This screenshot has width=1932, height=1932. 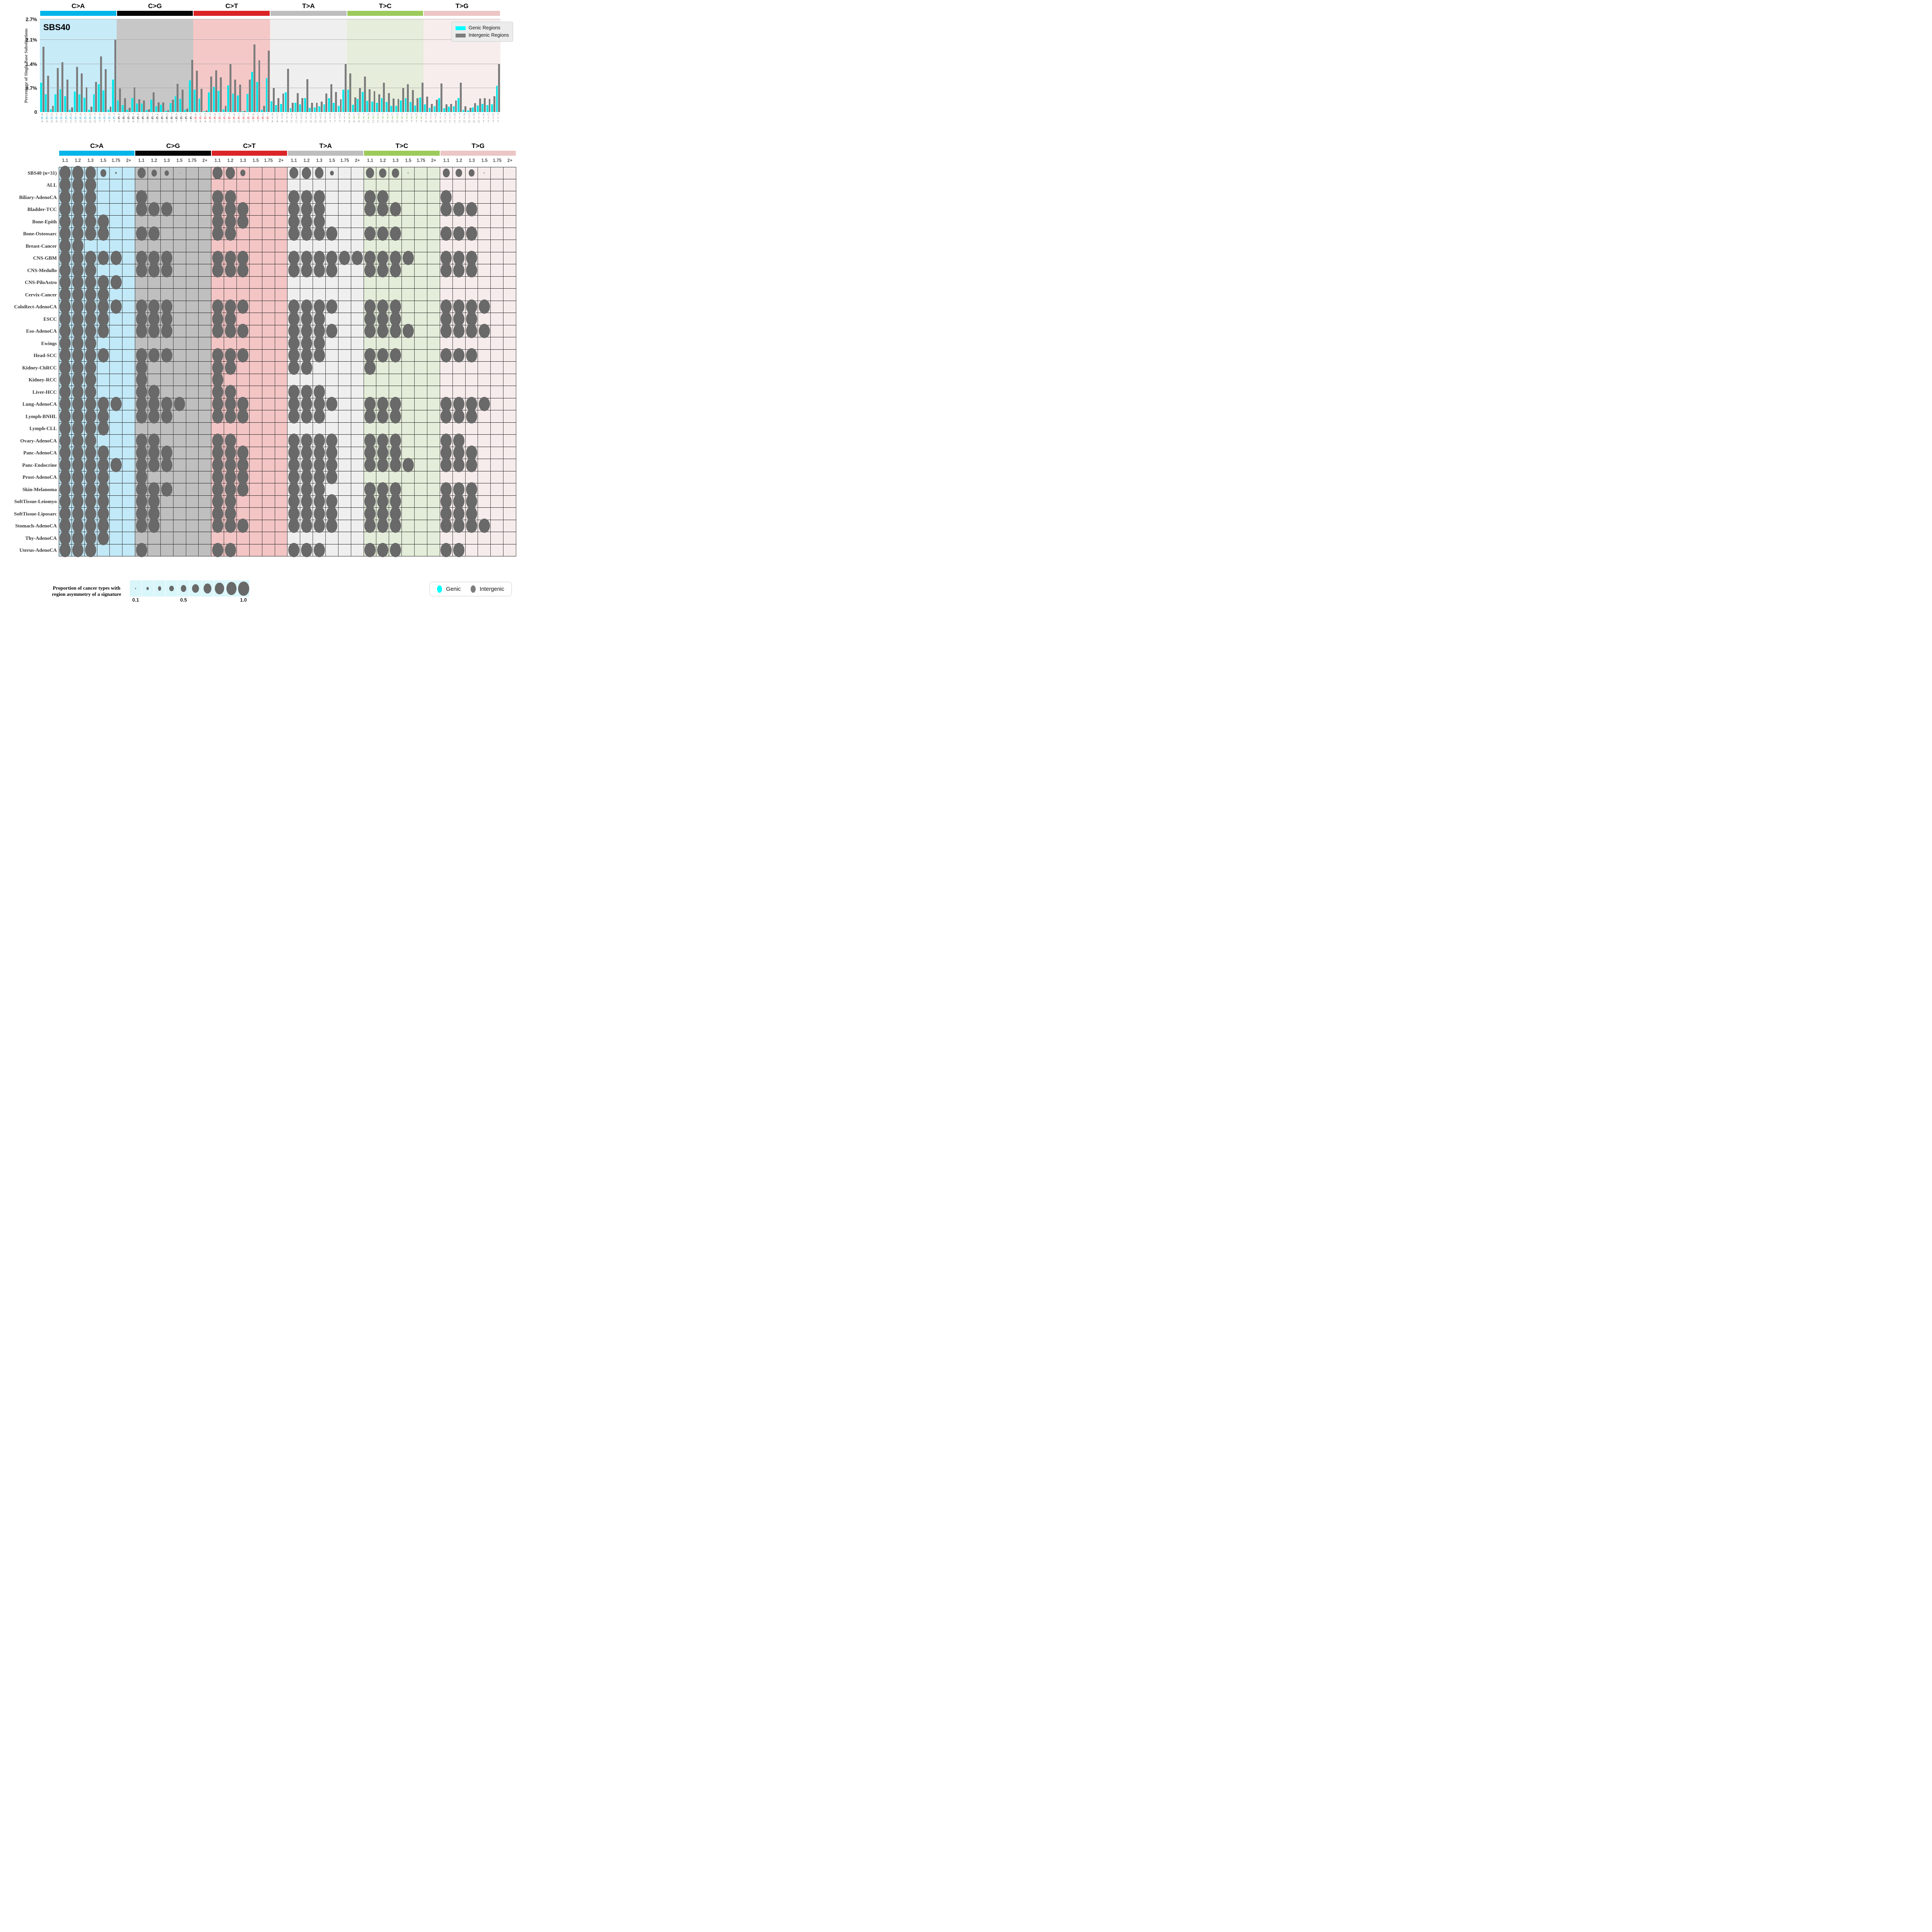 I want to click on cell-C>G-1.3, so click(x=167, y=331).